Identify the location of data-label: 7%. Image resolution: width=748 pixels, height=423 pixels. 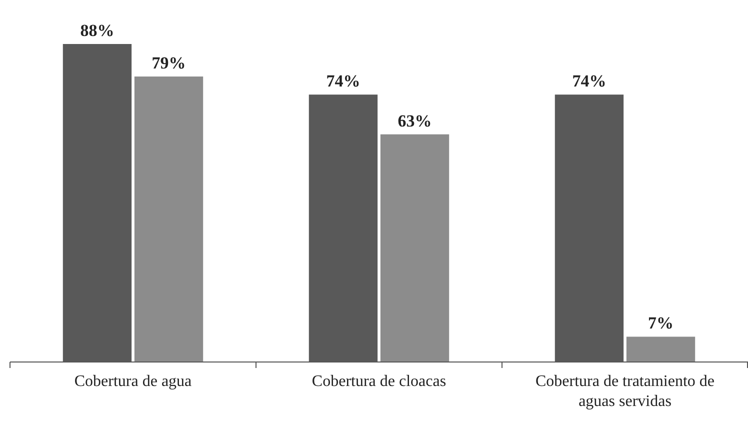
(661, 323).